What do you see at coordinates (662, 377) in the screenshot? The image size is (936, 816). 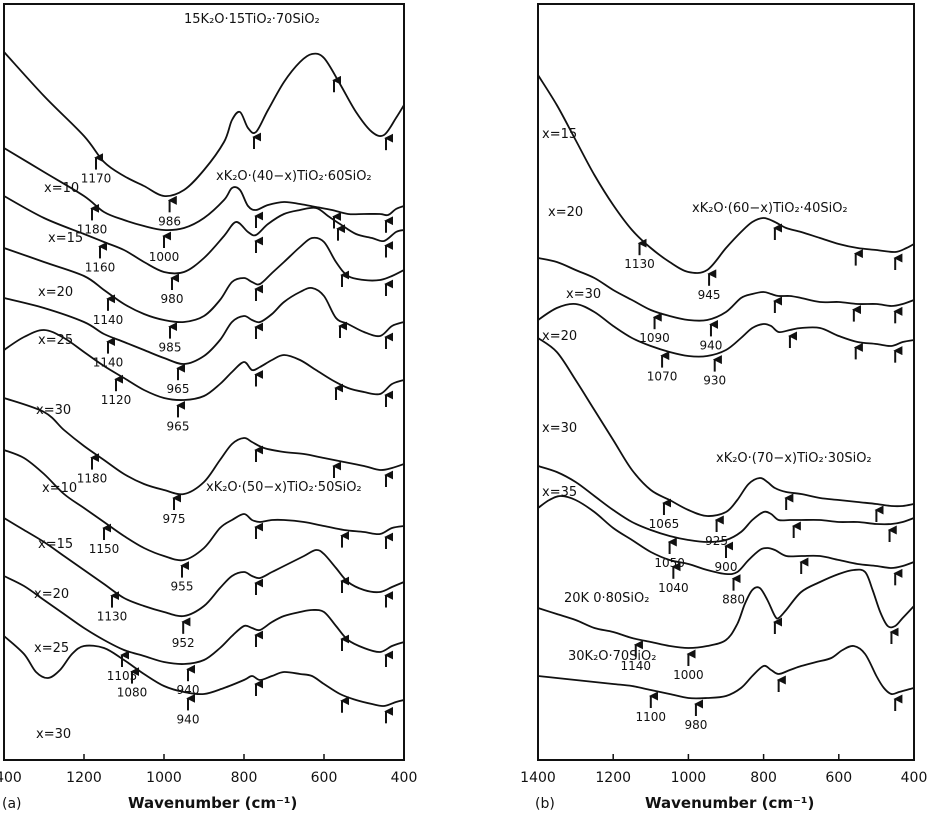 I see `band-label: 1070` at bounding box center [662, 377].